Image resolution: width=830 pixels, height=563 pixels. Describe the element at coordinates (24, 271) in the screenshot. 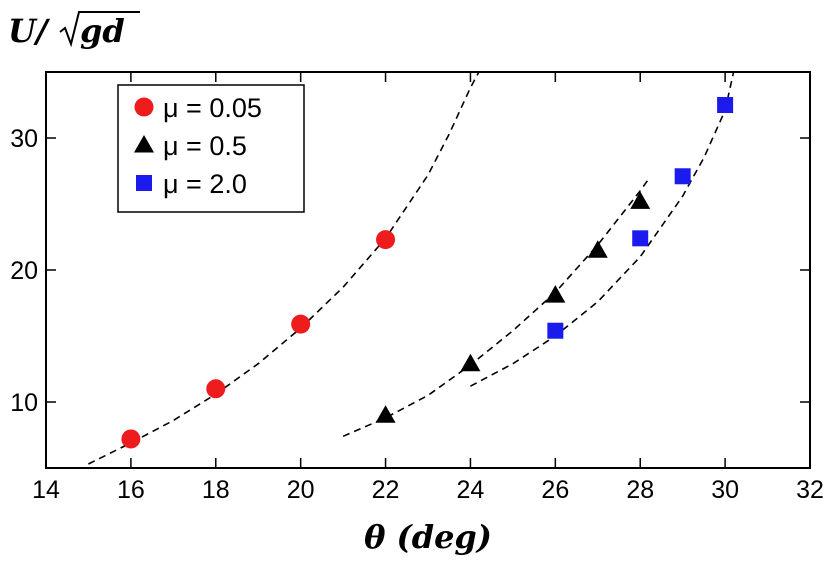

I see `y-tick-label: 20` at that location.